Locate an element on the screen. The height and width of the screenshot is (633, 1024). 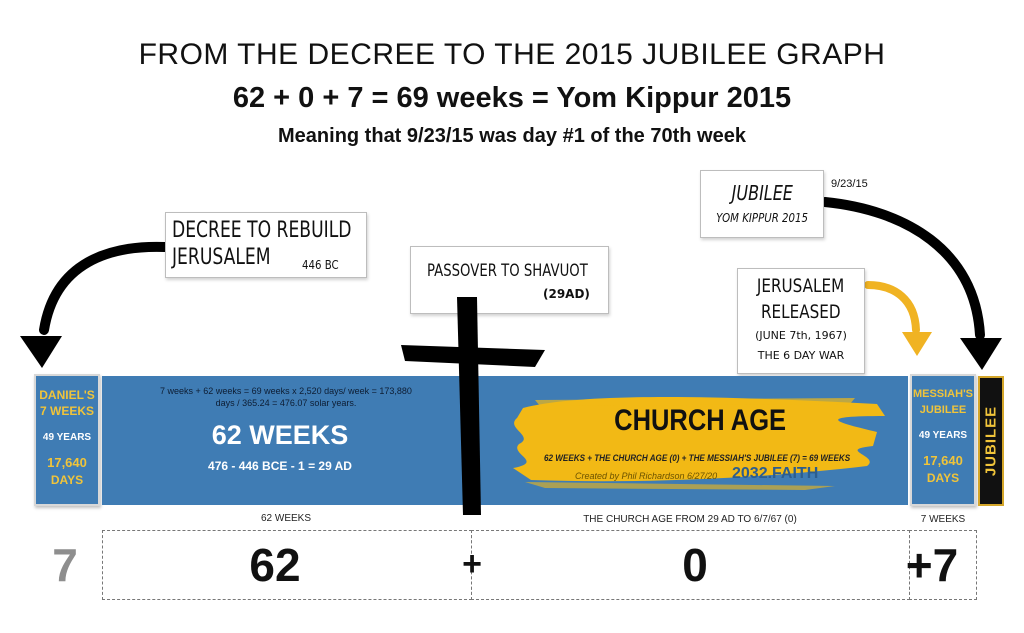
daniels-days-word: DAYS is located at coordinates (67, 480).